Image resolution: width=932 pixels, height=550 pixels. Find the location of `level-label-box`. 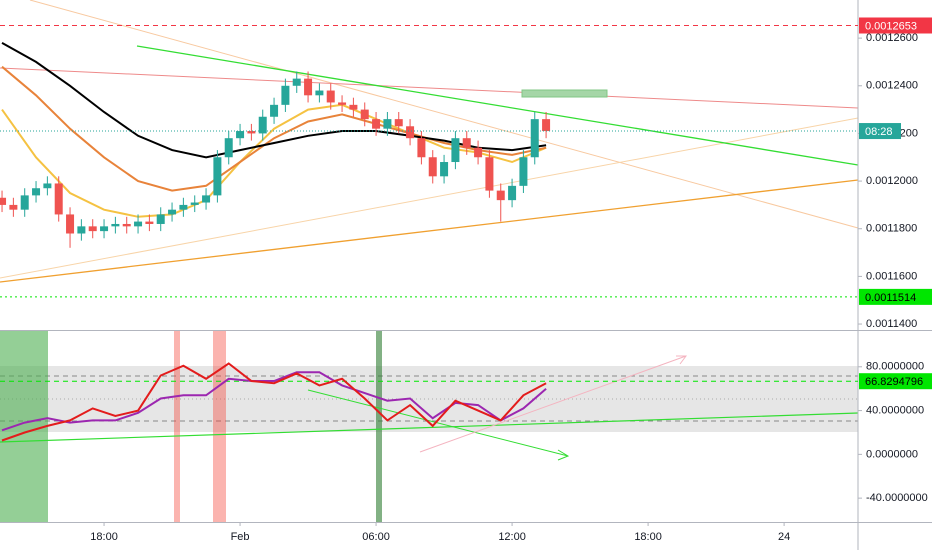

level-label-box is located at coordinates (895, 381).